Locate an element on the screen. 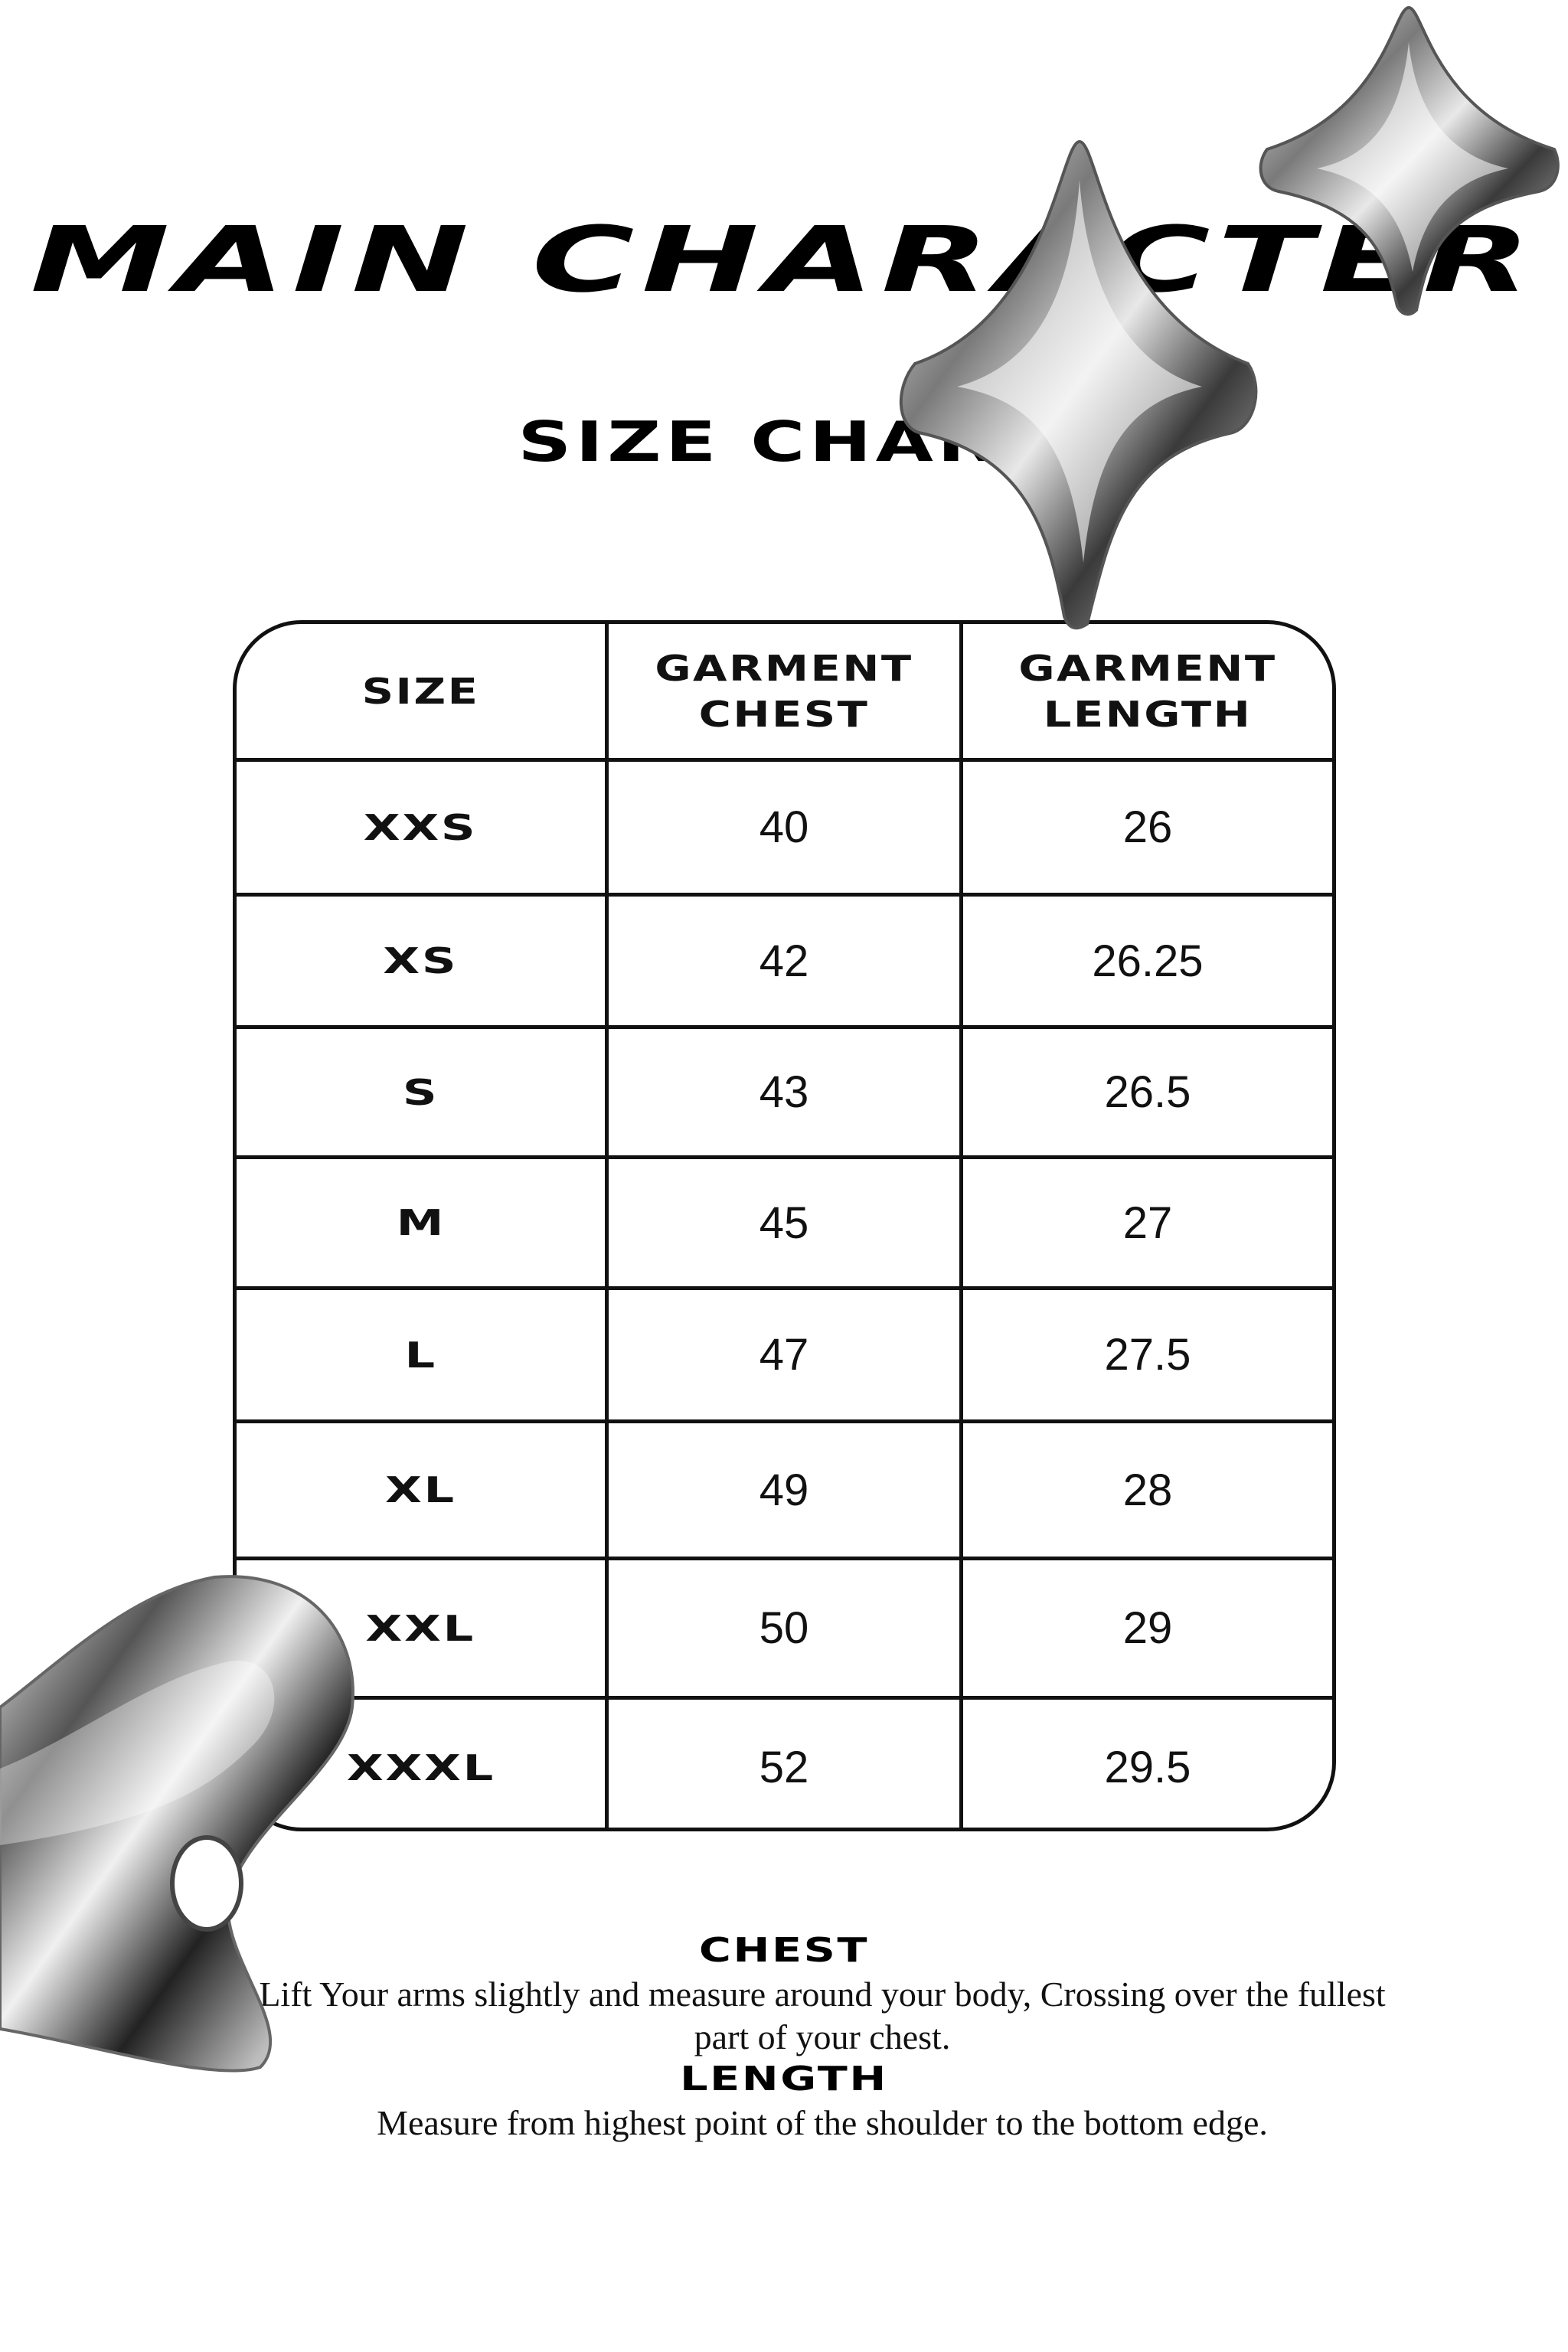  table-row: XL 49 28 is located at coordinates (784, 1491).